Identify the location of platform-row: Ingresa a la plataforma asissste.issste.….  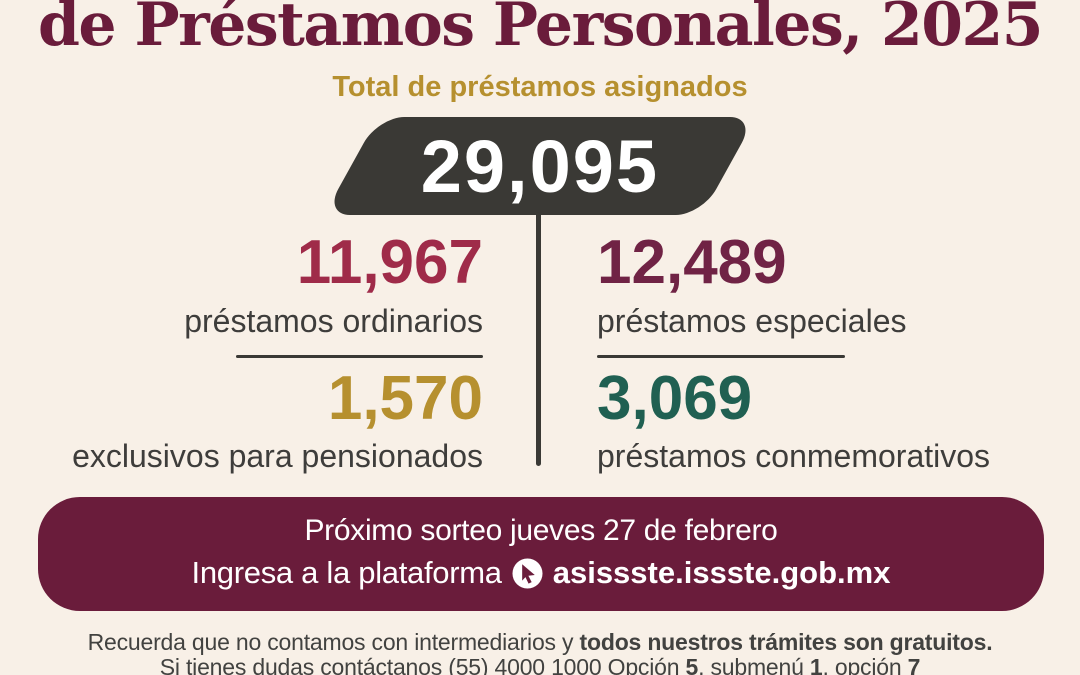
(541, 573).